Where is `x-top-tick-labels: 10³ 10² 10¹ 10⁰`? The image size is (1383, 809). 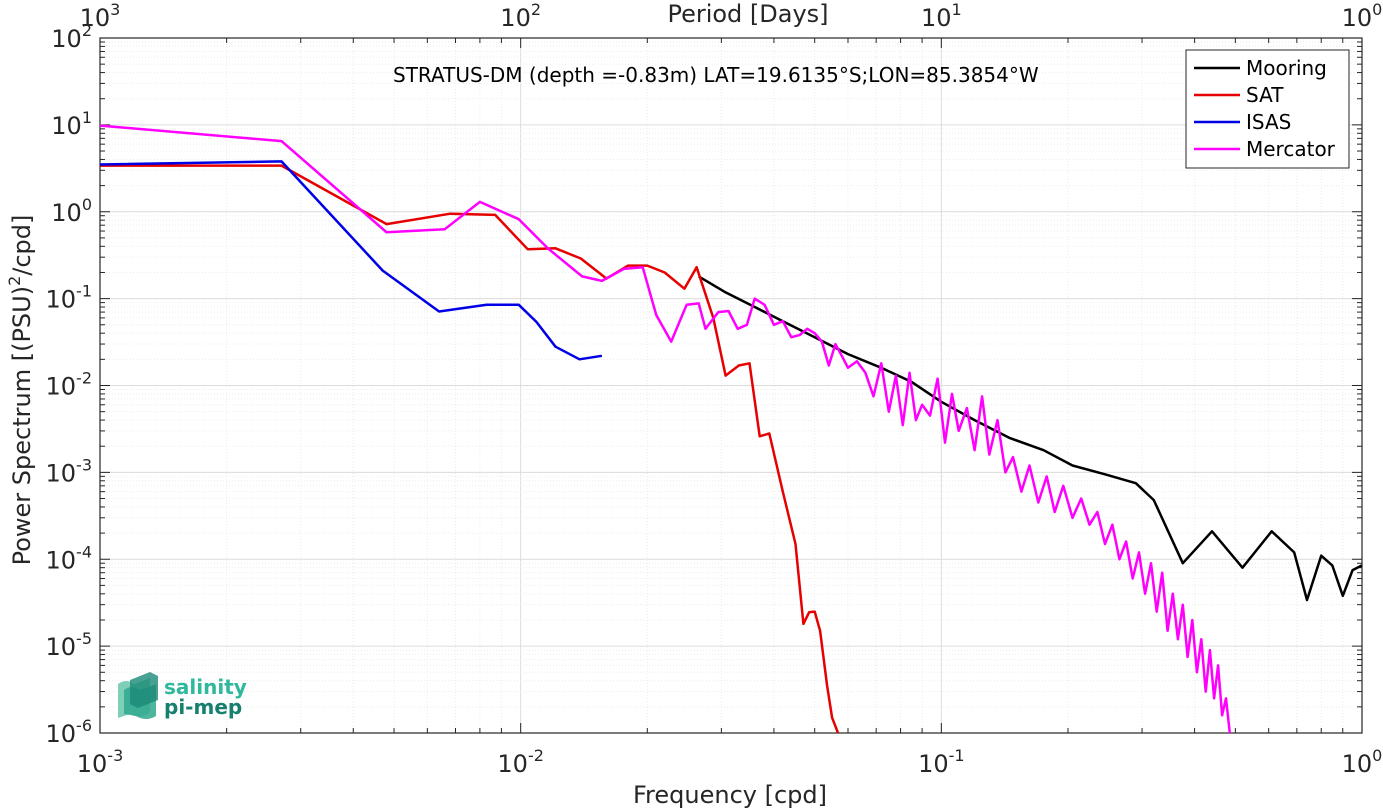 x-top-tick-labels: 10³ 10² 10¹ 10⁰ is located at coordinates (731, 16).